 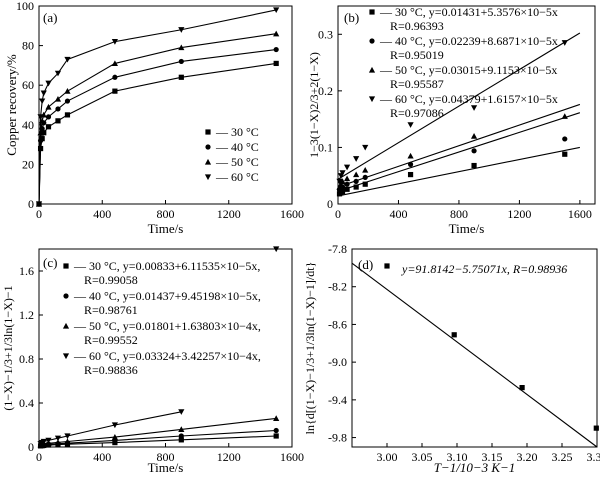 I want to click on panel-c-legend-label: — 50 °C, y=0.01801+1.63803×10−4x,, so click(x=167, y=326).